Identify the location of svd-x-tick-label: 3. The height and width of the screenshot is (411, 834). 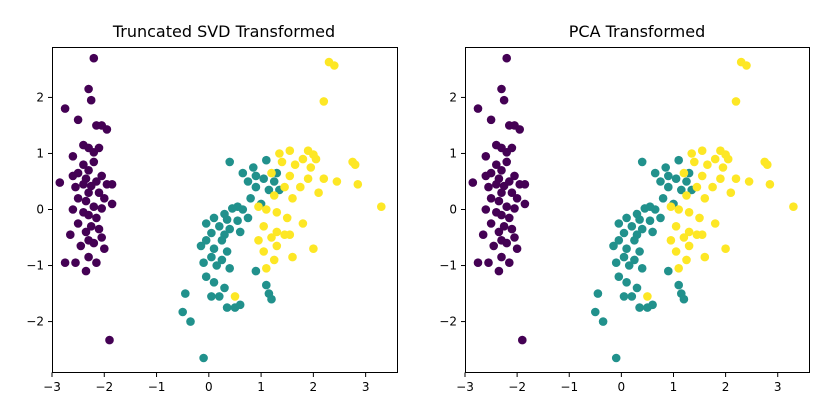
(366, 387).